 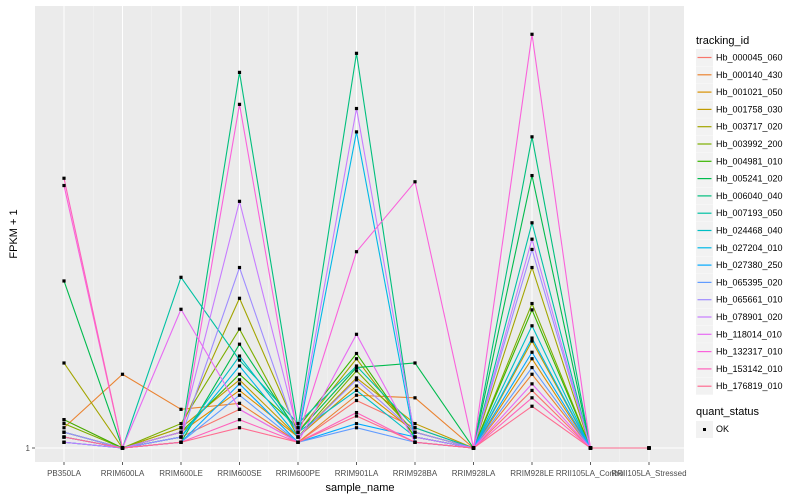 What do you see at coordinates (739, 334) in the screenshot?
I see `legend-item: Hb_118014_010` at bounding box center [739, 334].